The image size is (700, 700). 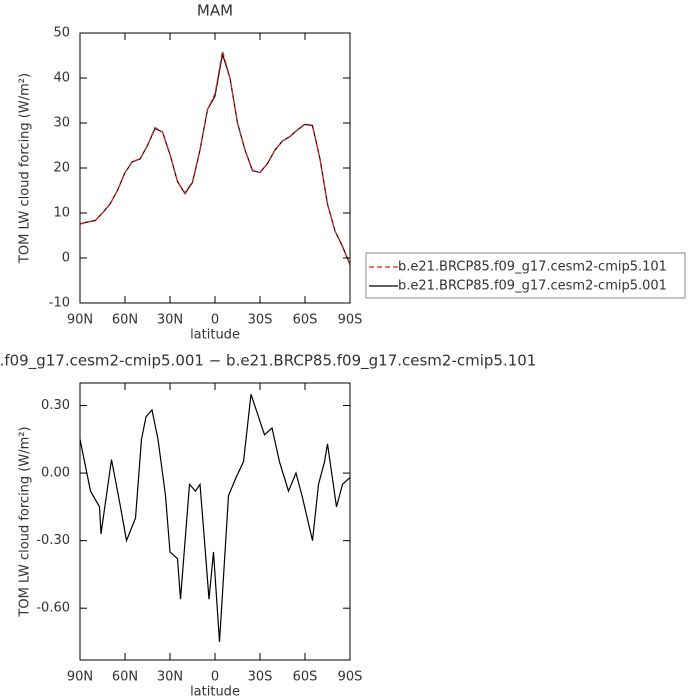 I want to click on y-tick-label: -0.60, so click(x=53, y=608).